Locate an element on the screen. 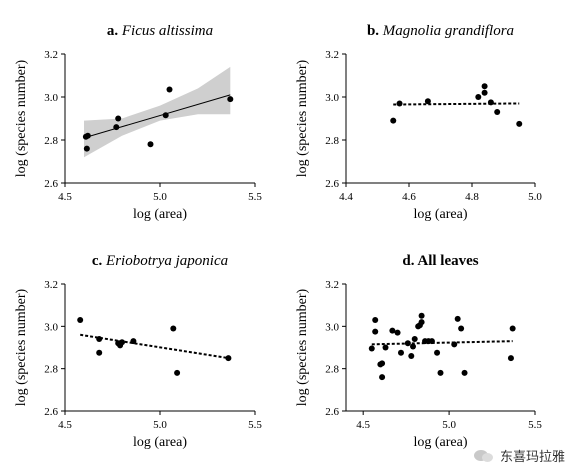 The height and width of the screenshot is (471, 575). chat-bubbles-icon is located at coordinates (483, 456).